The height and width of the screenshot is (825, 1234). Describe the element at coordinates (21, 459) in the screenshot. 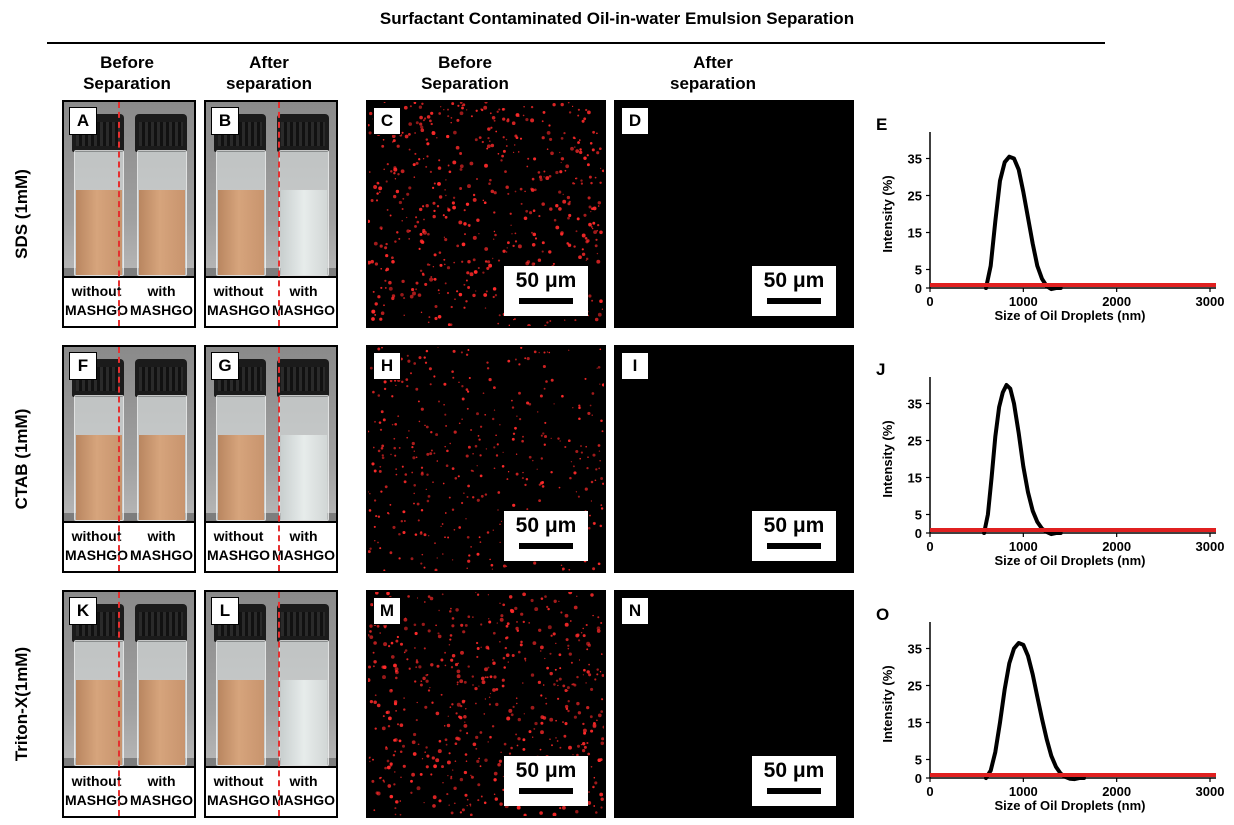

I see `row-label: CTAB (1mM)` at that location.